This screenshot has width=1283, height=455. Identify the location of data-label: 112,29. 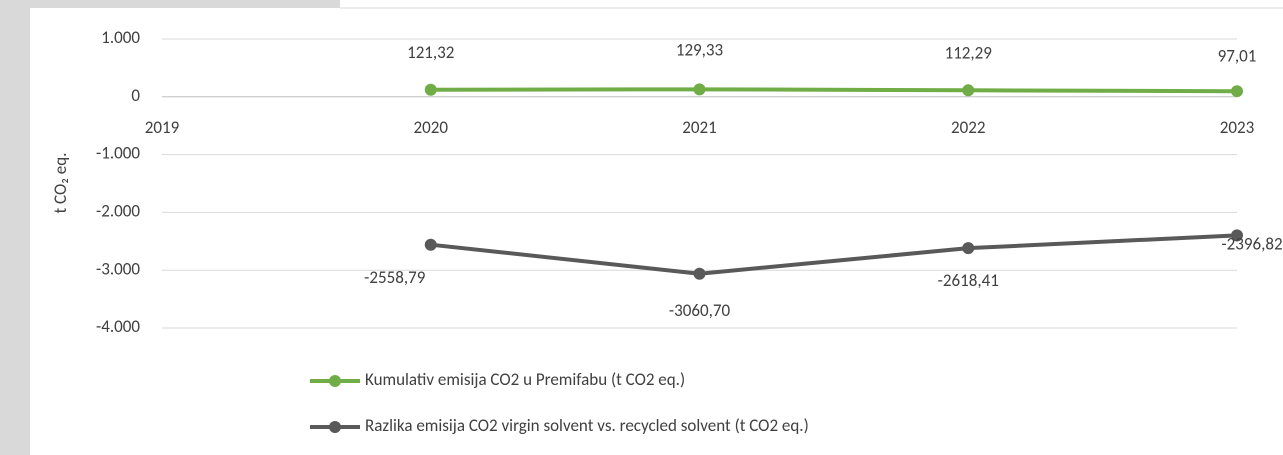
(969, 52).